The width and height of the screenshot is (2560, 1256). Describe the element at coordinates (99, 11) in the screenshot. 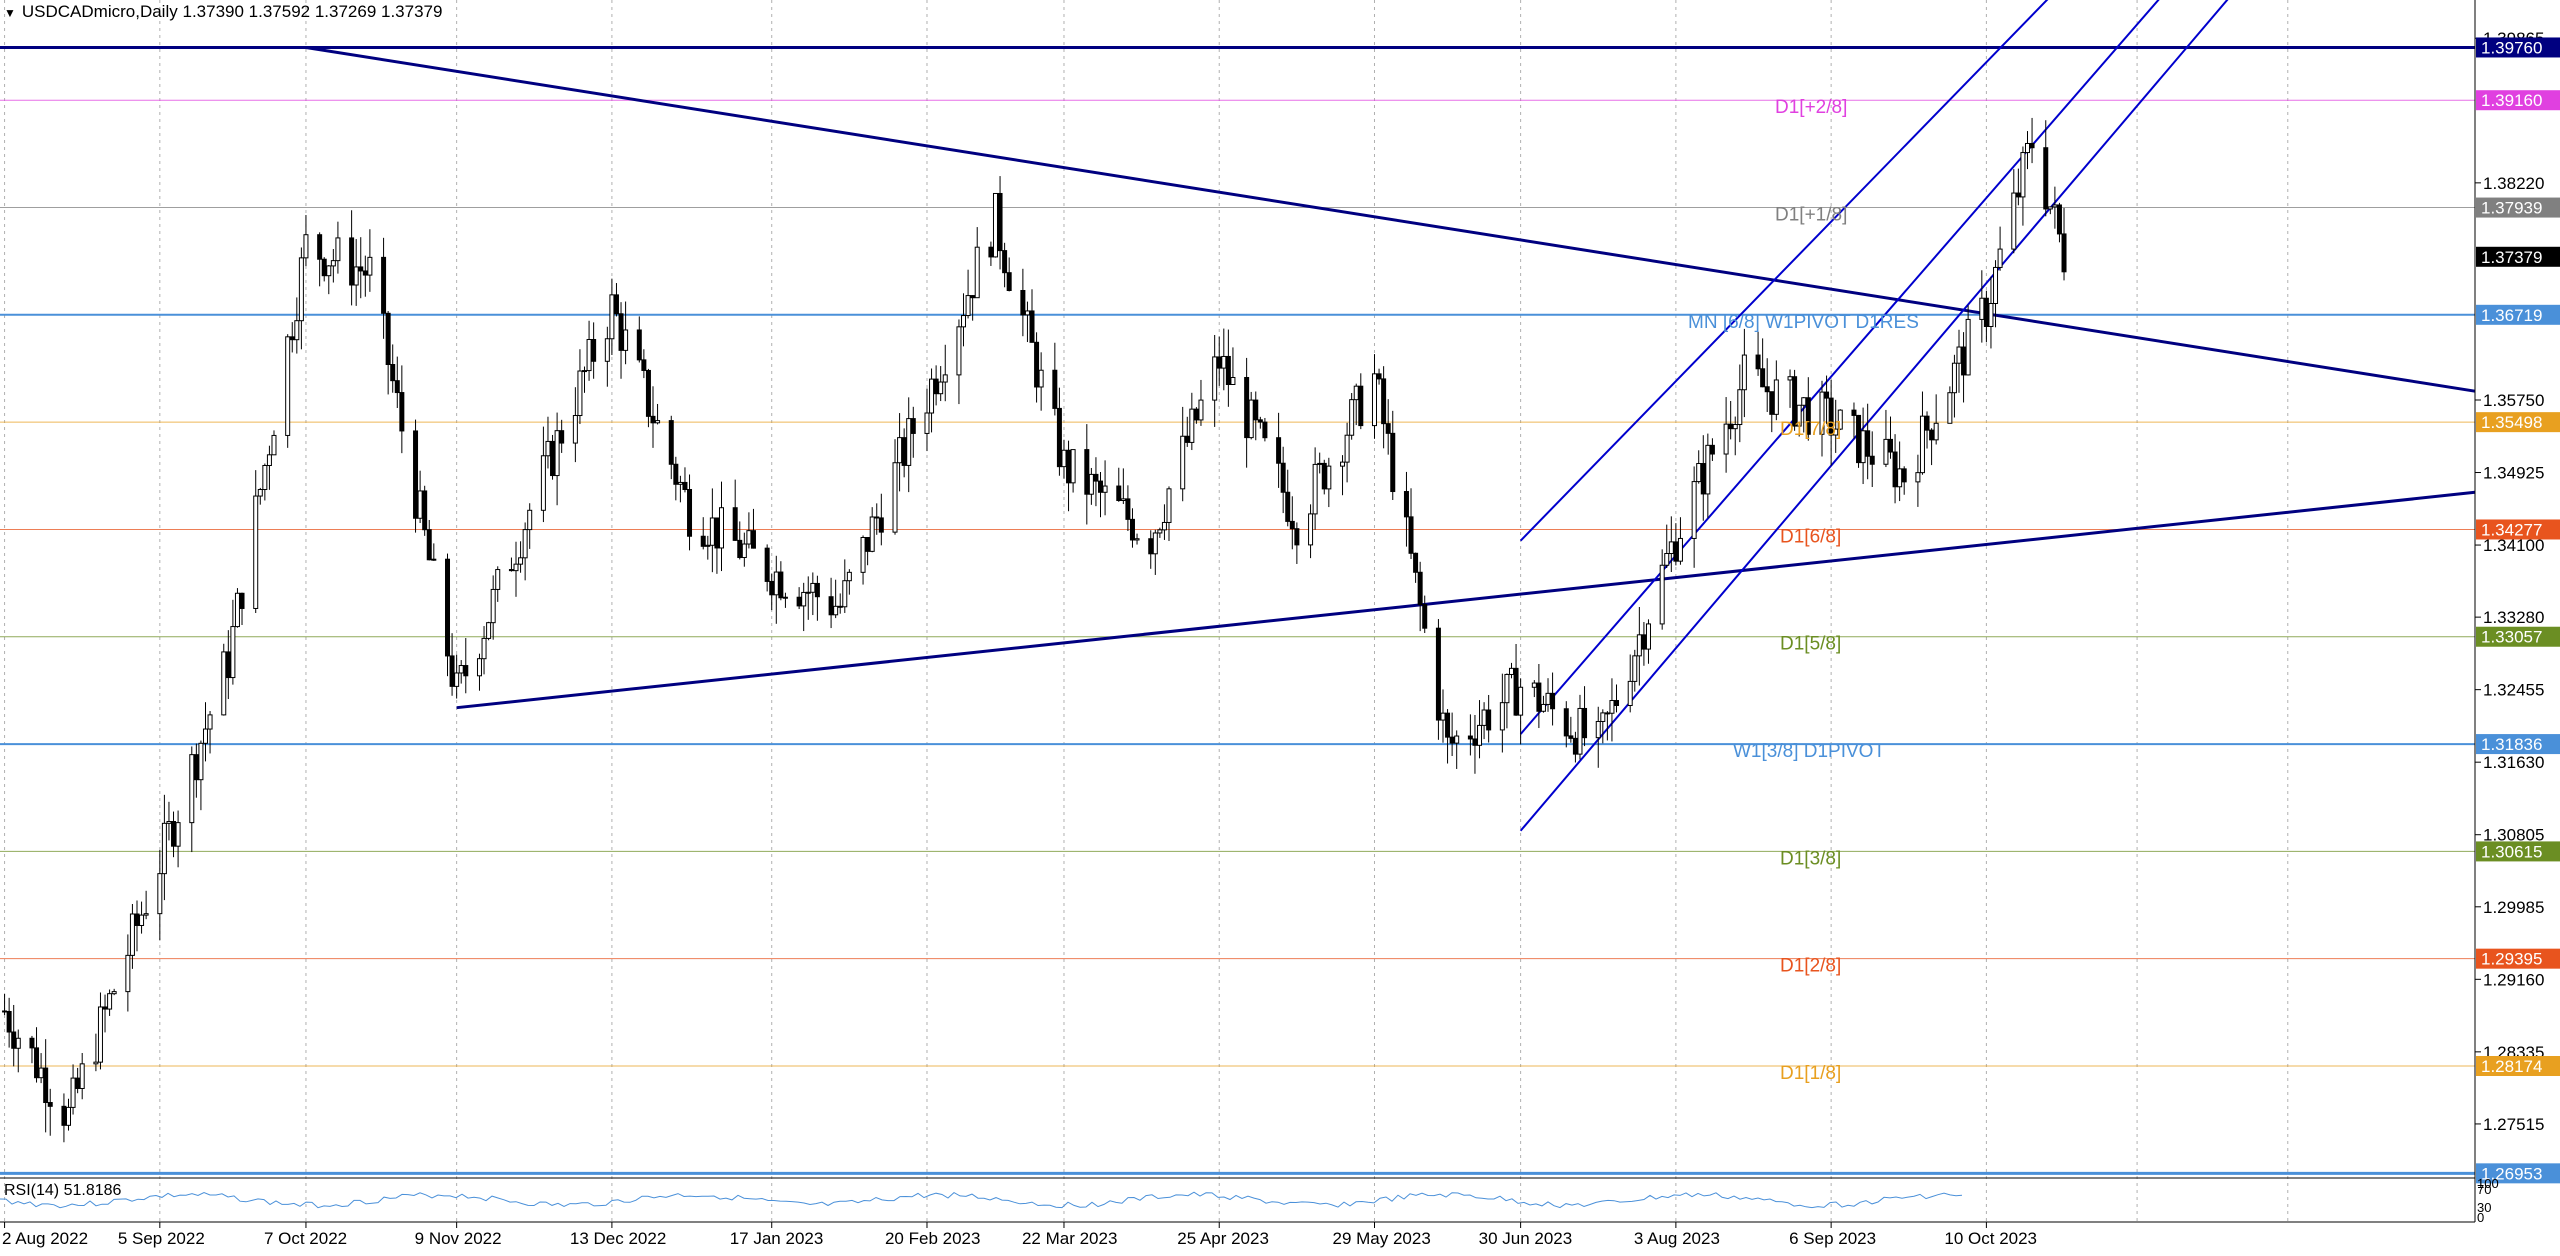

I see `symbol-label: USDCADmicro,Daily` at that location.